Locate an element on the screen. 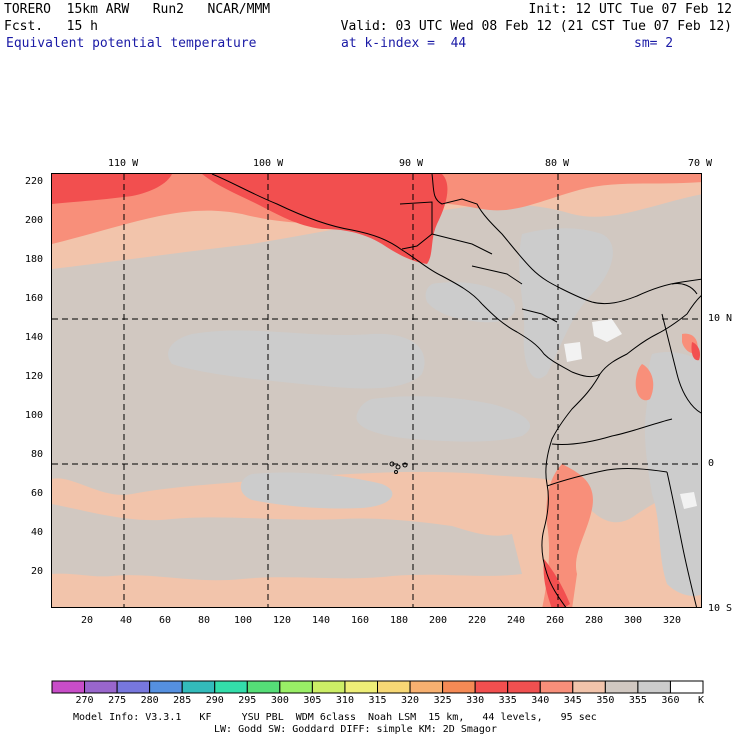 Image resolution: width=740 pixels, height=740 pixels. y-tick-160: 160 is located at coordinates (34, 298).